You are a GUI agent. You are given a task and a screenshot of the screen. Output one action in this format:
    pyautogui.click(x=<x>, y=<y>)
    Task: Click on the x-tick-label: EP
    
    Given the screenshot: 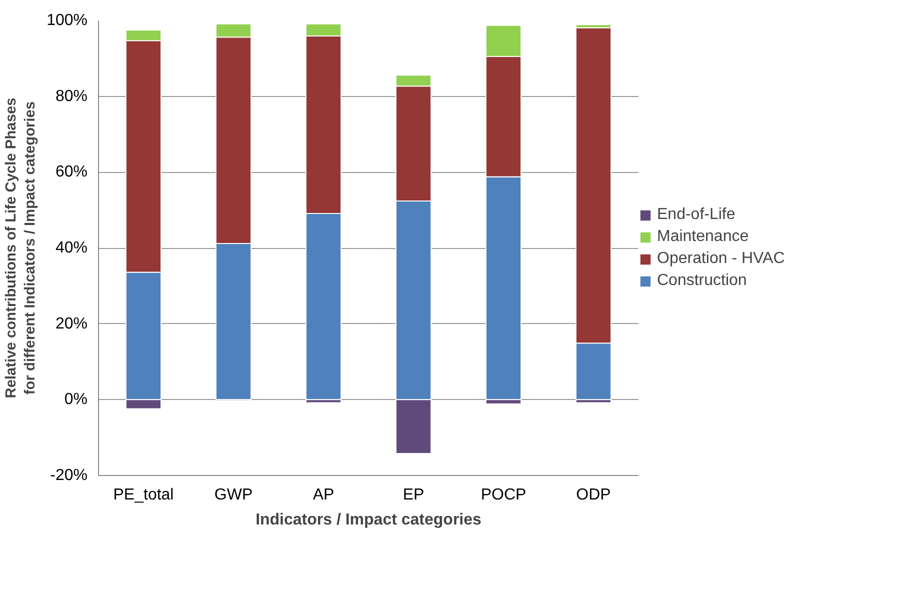 What is the action you would take?
    pyautogui.click(x=413, y=495)
    